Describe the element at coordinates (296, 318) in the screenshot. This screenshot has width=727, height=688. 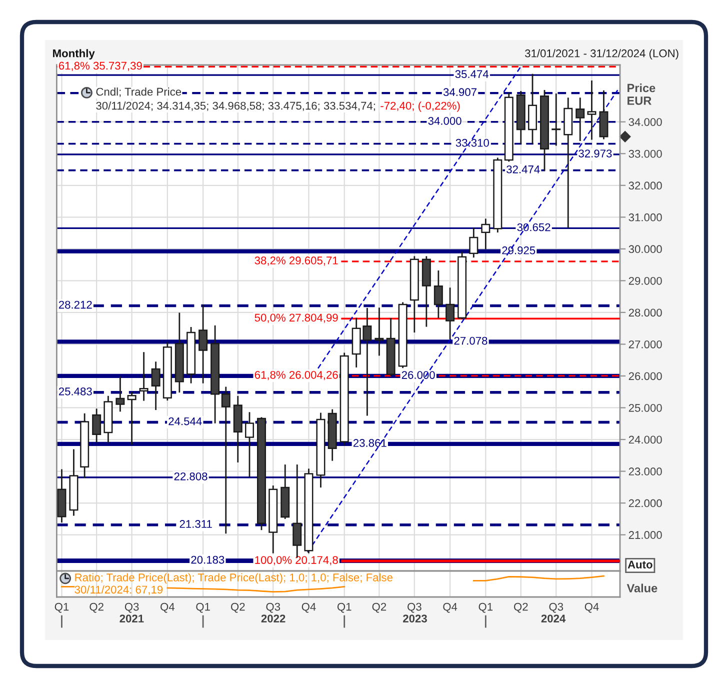
I see `ref-line-label: 50,0% 27.804,99` at that location.